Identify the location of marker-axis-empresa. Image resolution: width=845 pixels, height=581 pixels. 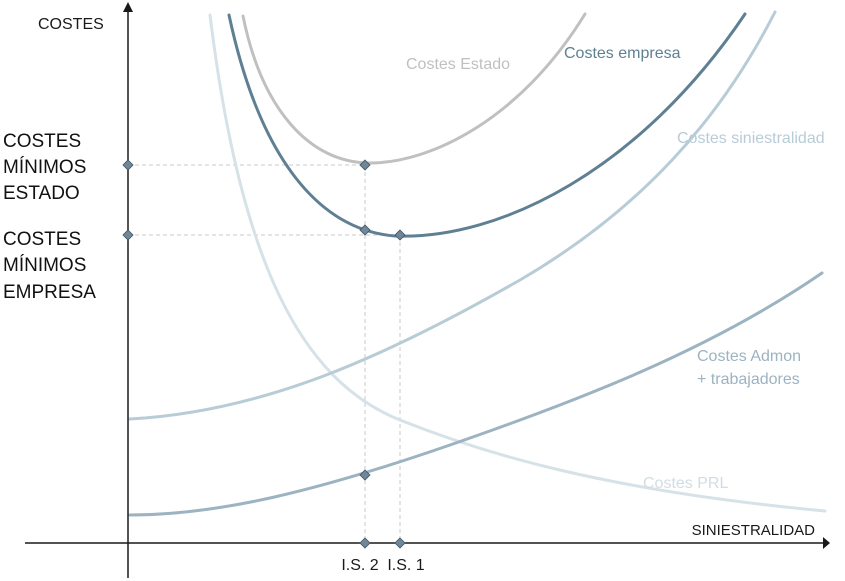
(128, 235).